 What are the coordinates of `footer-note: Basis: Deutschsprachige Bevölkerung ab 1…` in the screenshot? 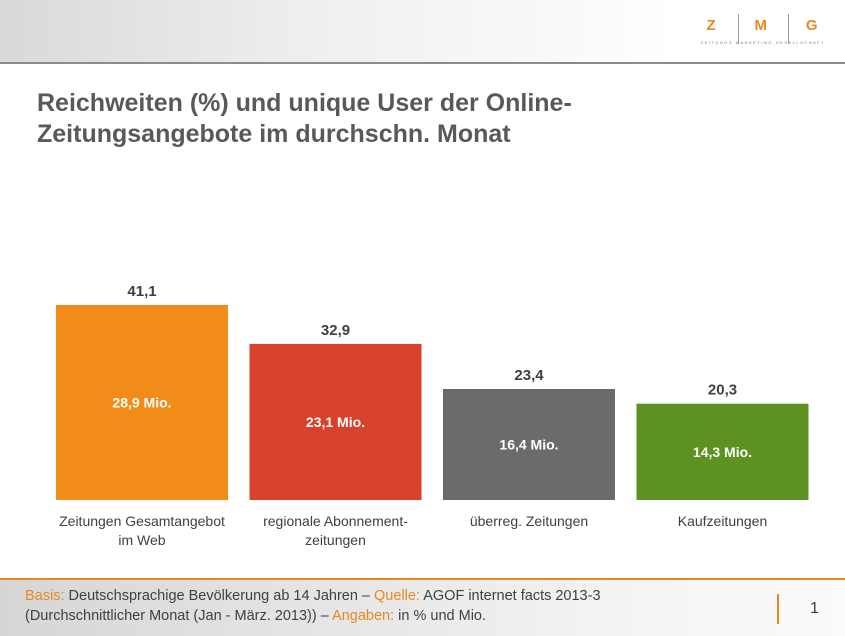 It's located at (390, 606).